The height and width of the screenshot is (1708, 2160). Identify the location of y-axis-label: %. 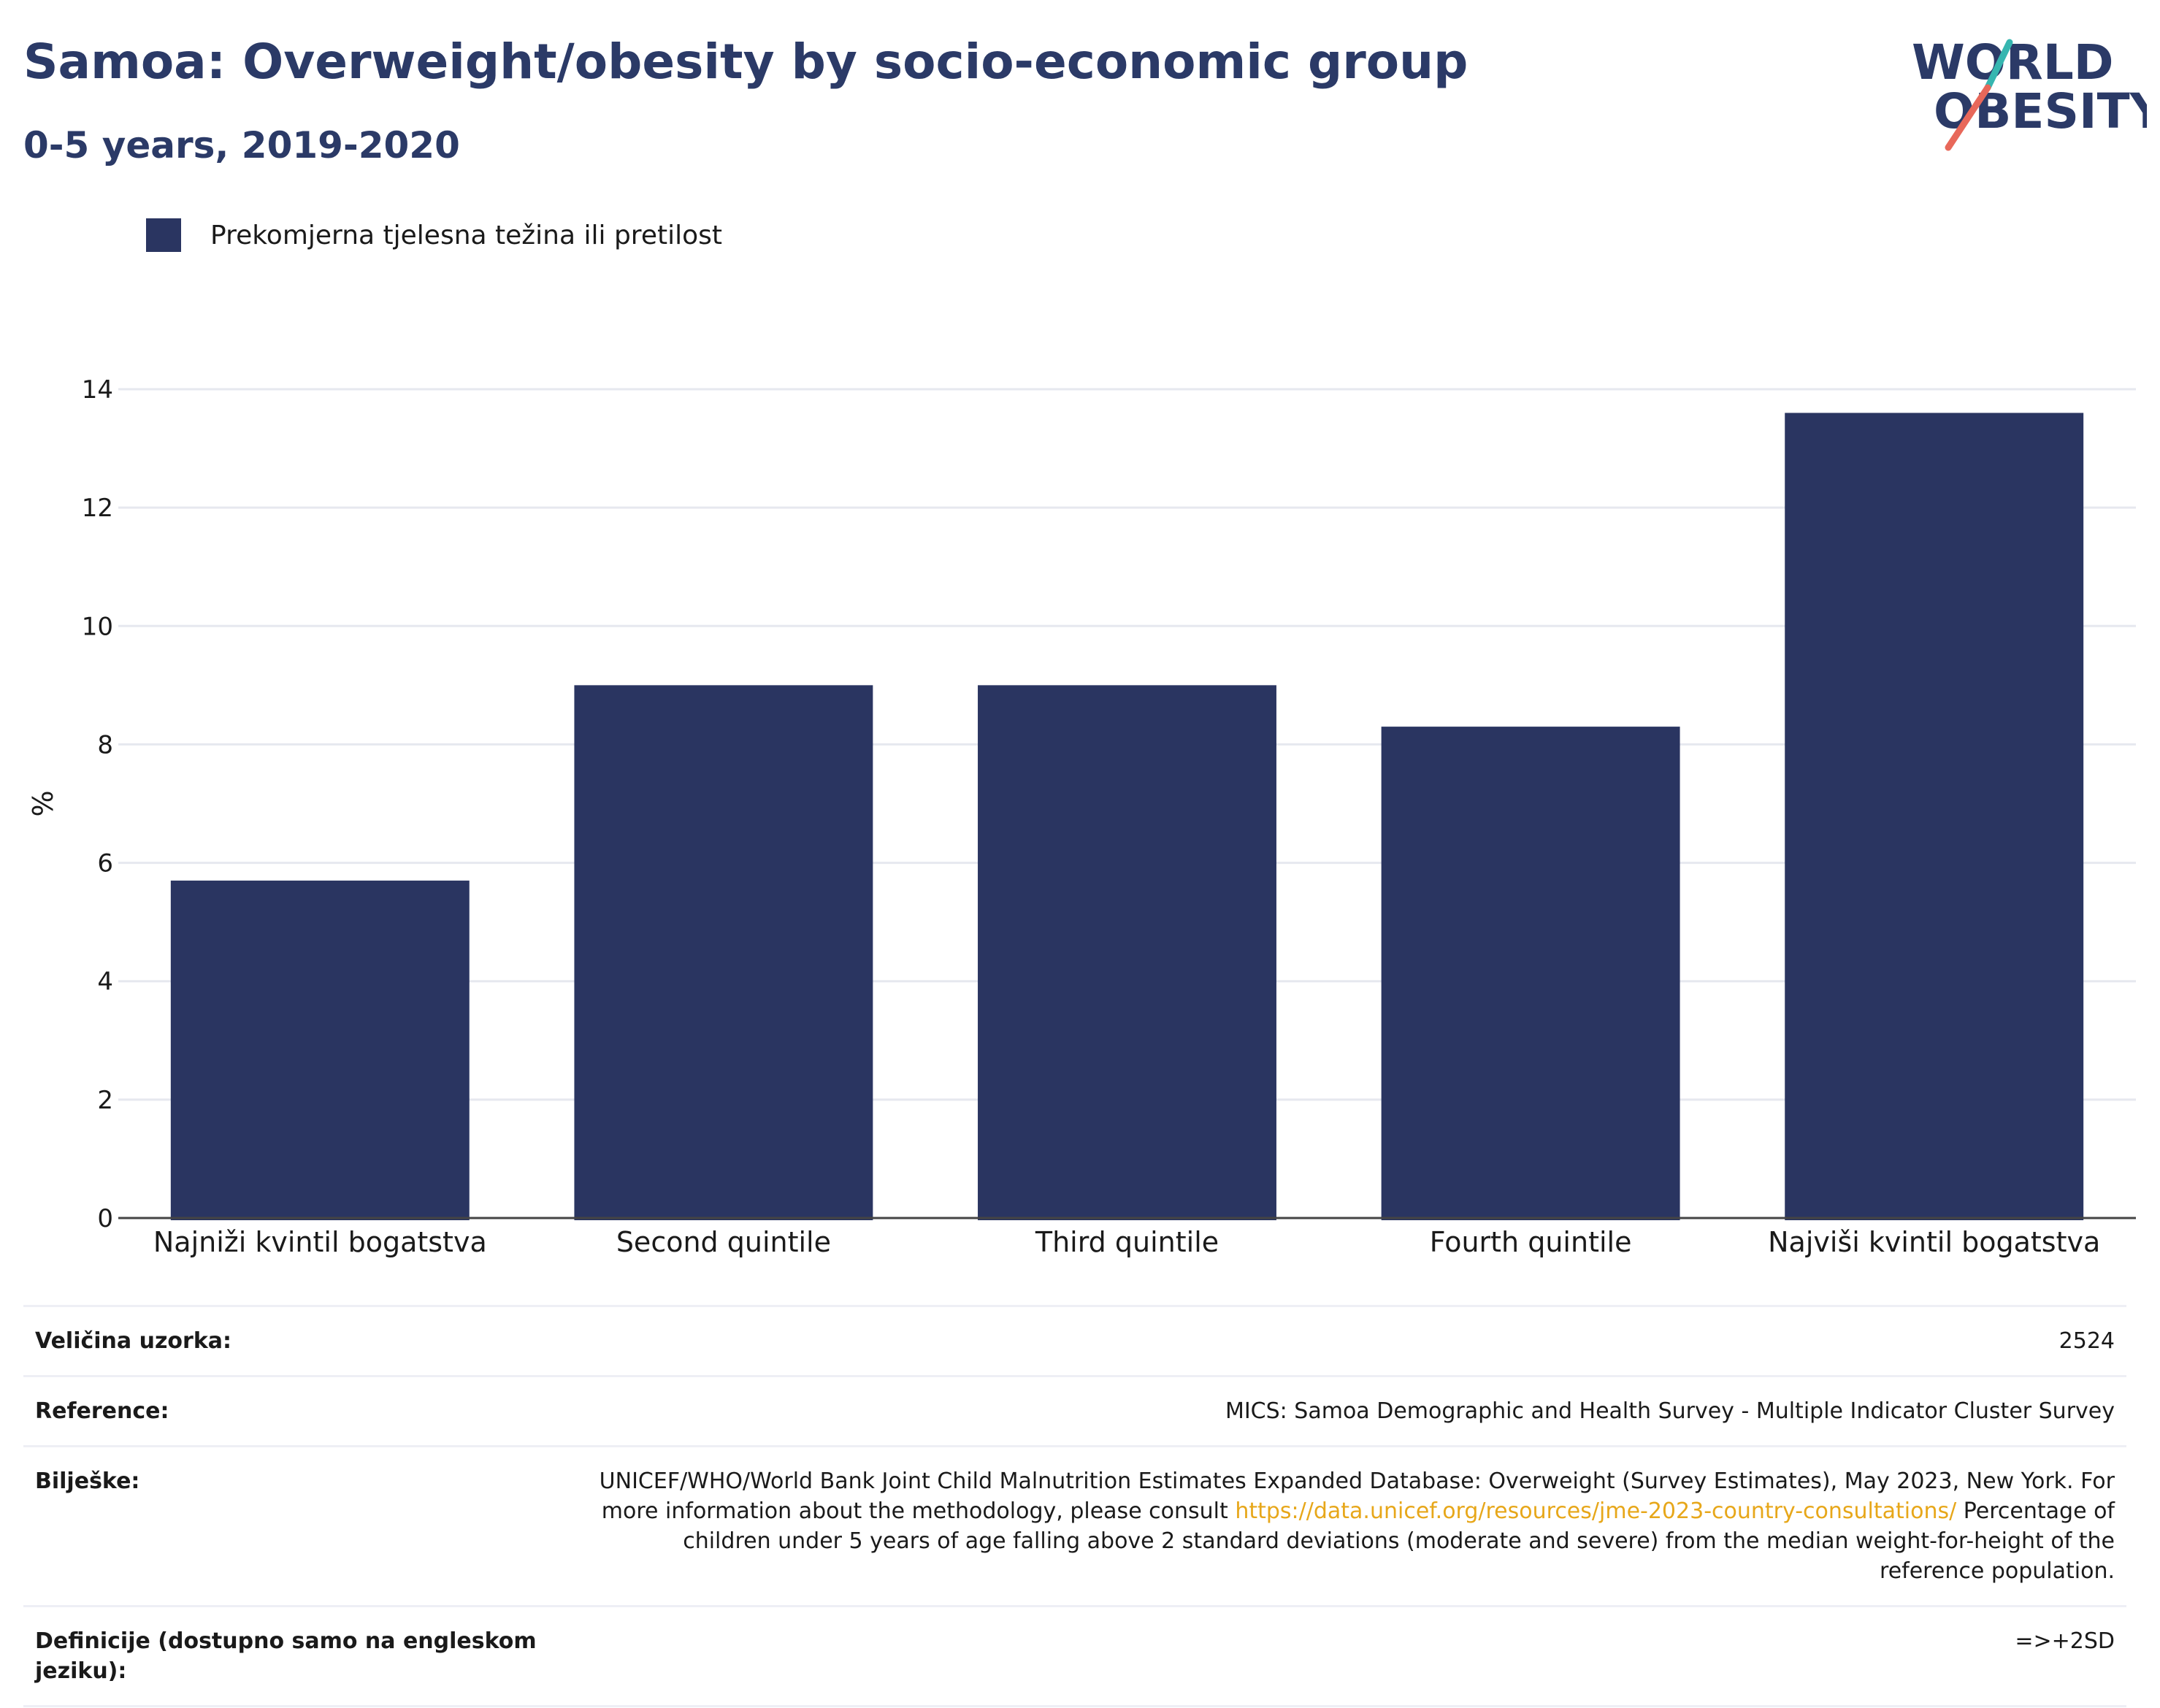
(43, 803).